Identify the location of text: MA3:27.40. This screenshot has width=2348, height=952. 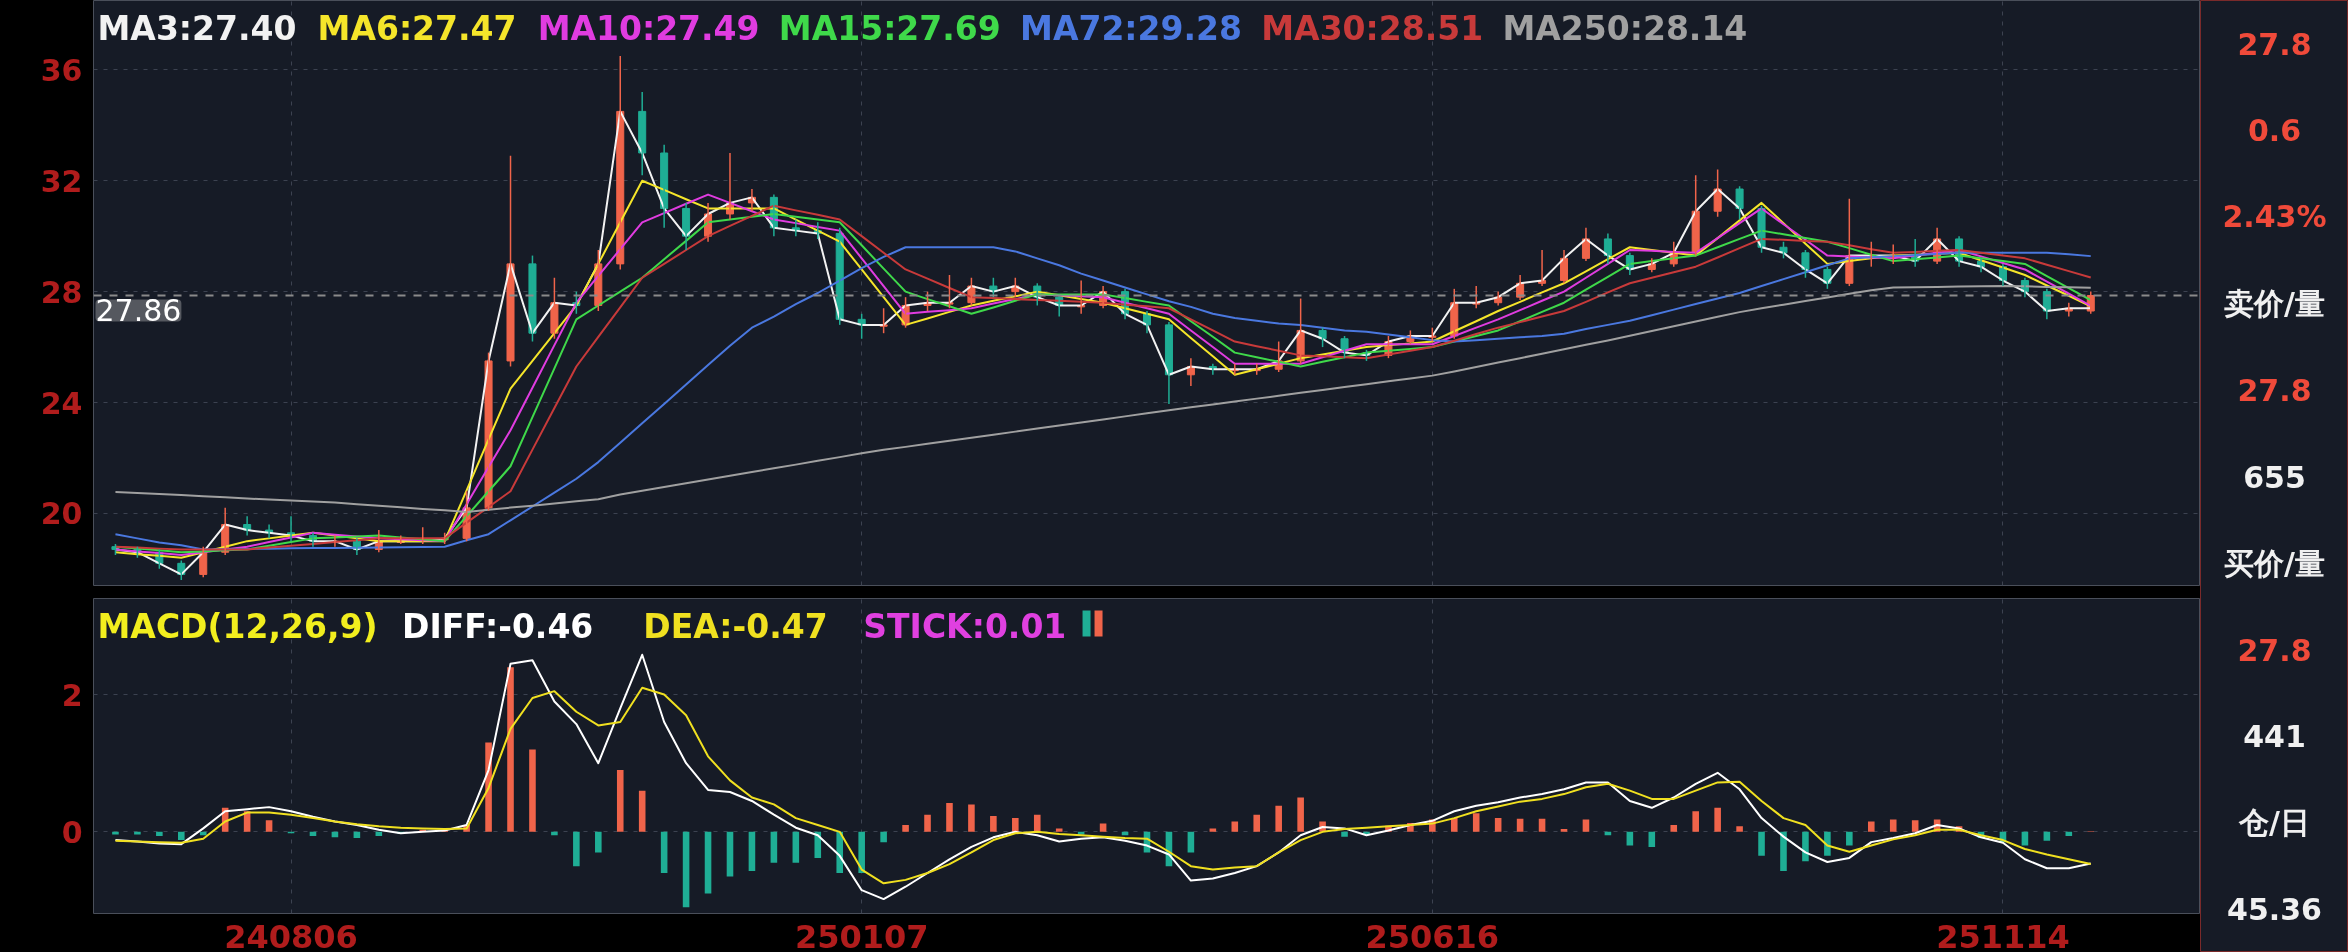
(197, 28).